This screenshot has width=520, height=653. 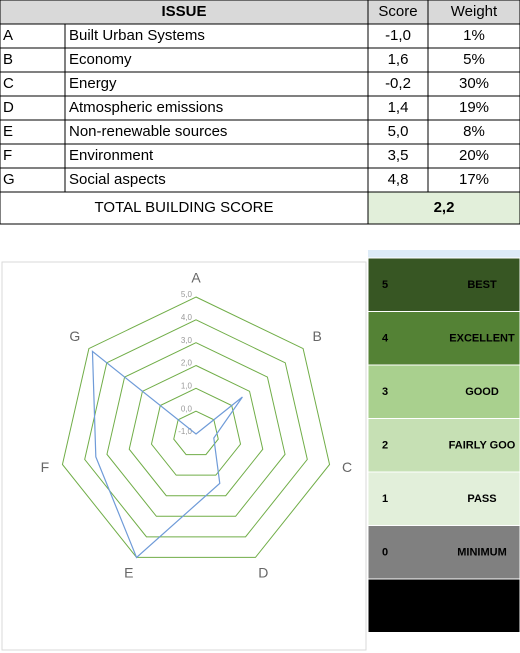 What do you see at coordinates (196, 278) in the screenshot?
I see `axis-label: A` at bounding box center [196, 278].